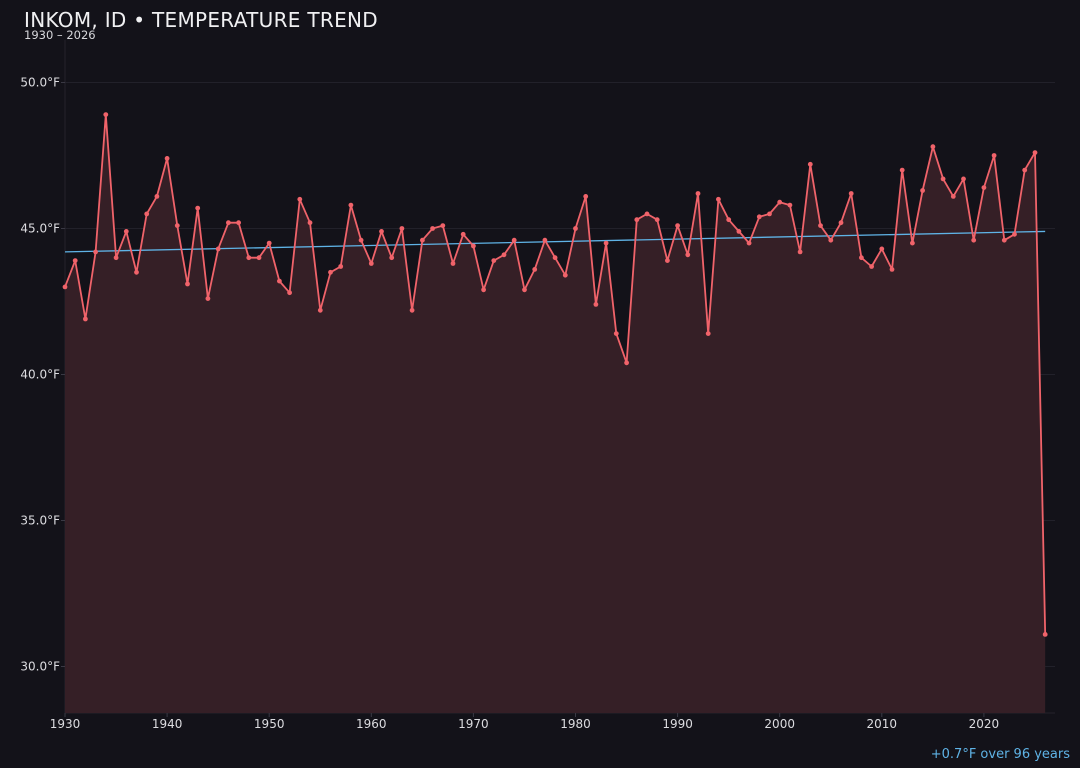  Describe the element at coordinates (60, 35) in the screenshot. I see `chart-subtitle: 1930 – 2026` at that location.